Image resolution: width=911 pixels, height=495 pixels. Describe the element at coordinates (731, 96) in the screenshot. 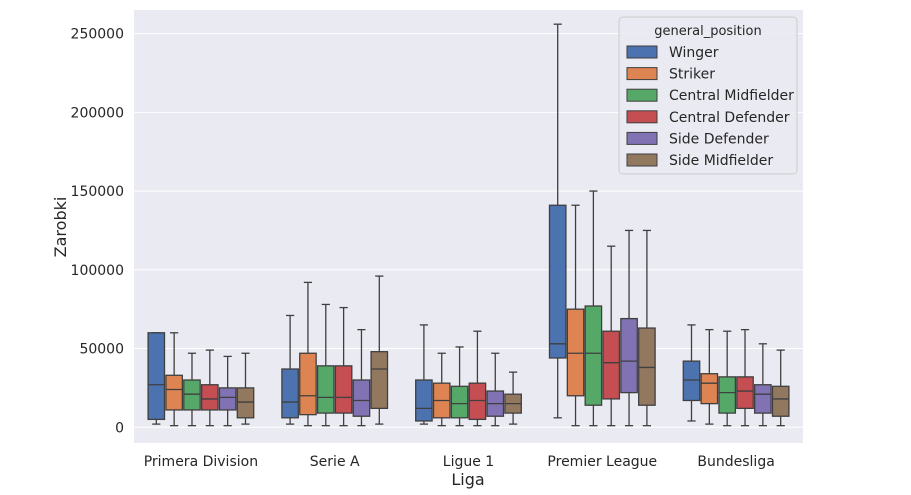

I see `legend-label: Central Midfielder` at that location.